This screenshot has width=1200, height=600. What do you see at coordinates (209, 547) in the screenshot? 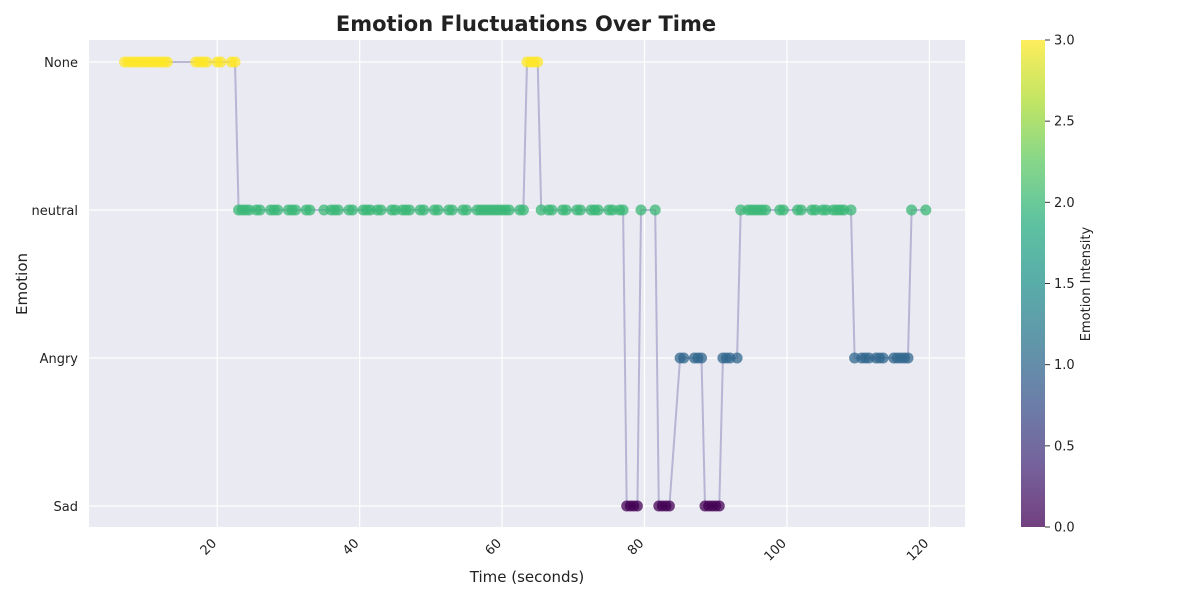
I see `x-tick-label: 20` at bounding box center [209, 547].